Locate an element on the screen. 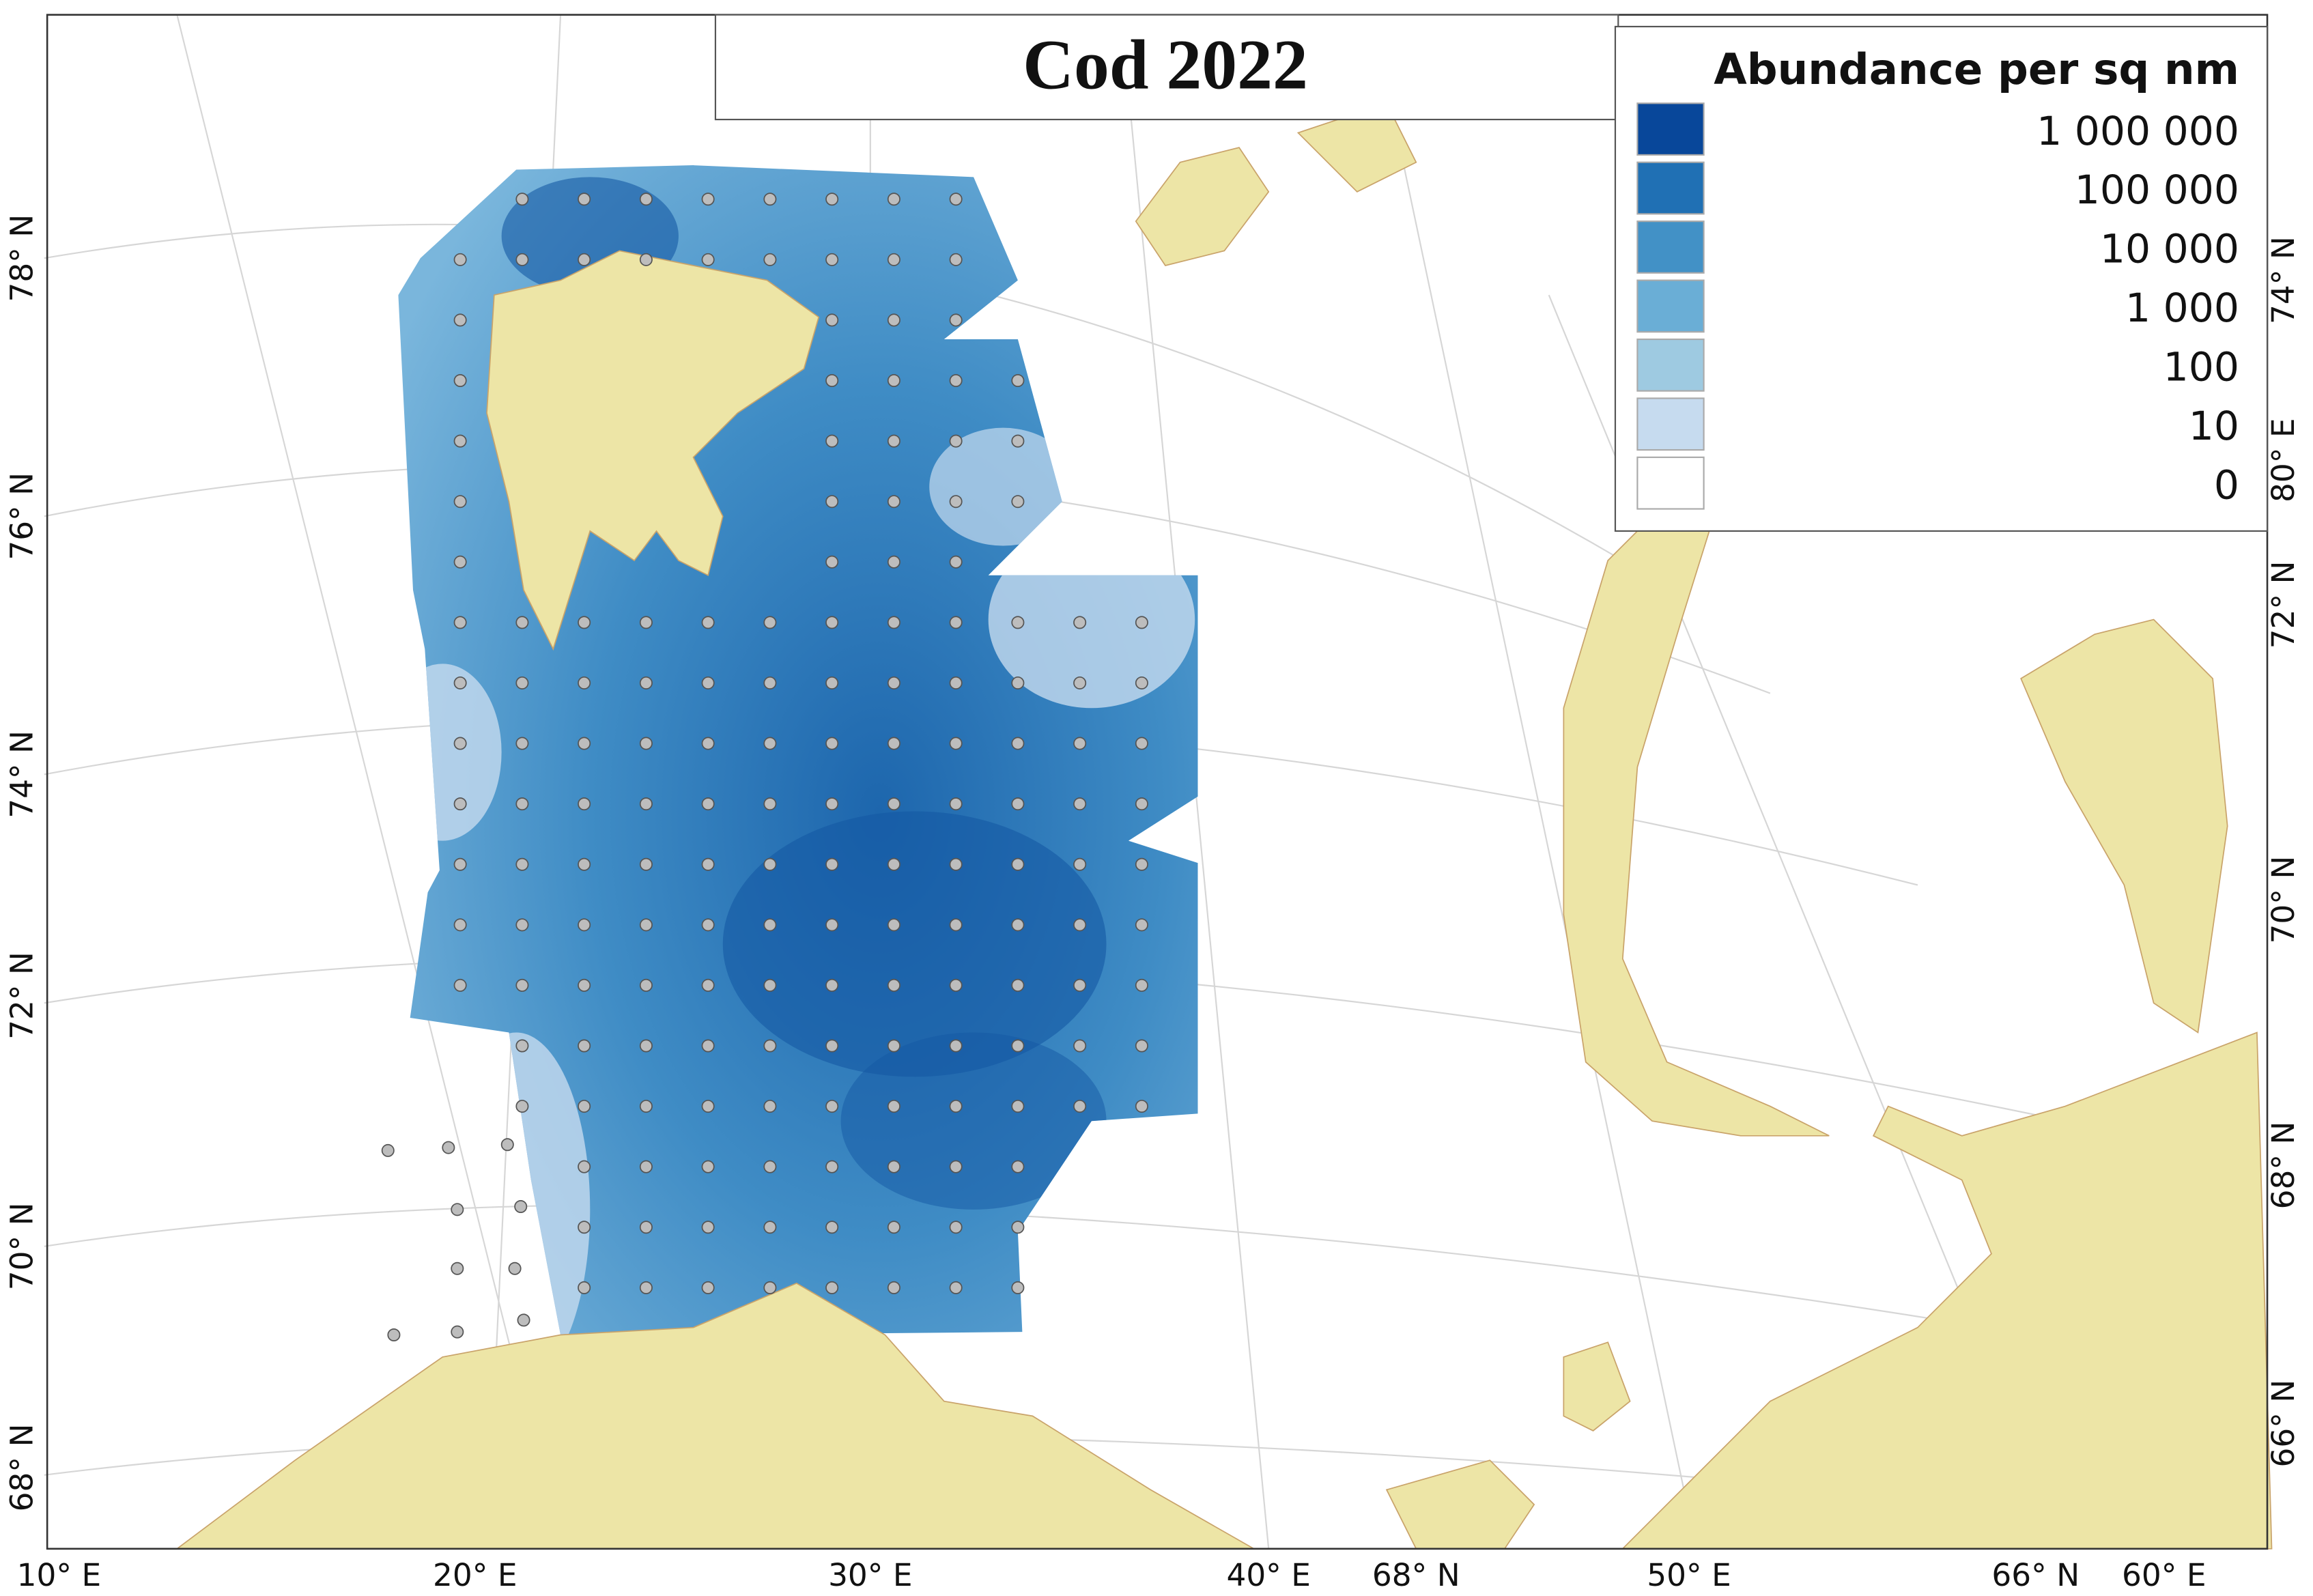 Image resolution: width=2313 pixels, height=1596 pixels. right-axis-label: 74° N is located at coordinates (2283, 280).